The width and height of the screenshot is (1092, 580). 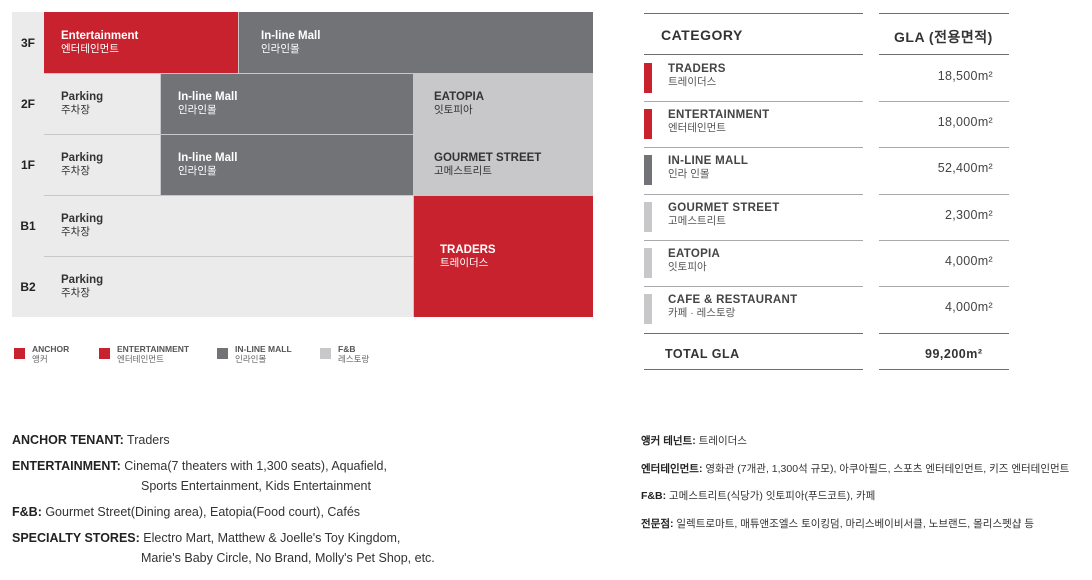 What do you see at coordinates (826, 309) in the screenshot?
I see `gla-row: CAFE & RESTAURANT 카페 · 레스토랑 4,000m²` at bounding box center [826, 309].